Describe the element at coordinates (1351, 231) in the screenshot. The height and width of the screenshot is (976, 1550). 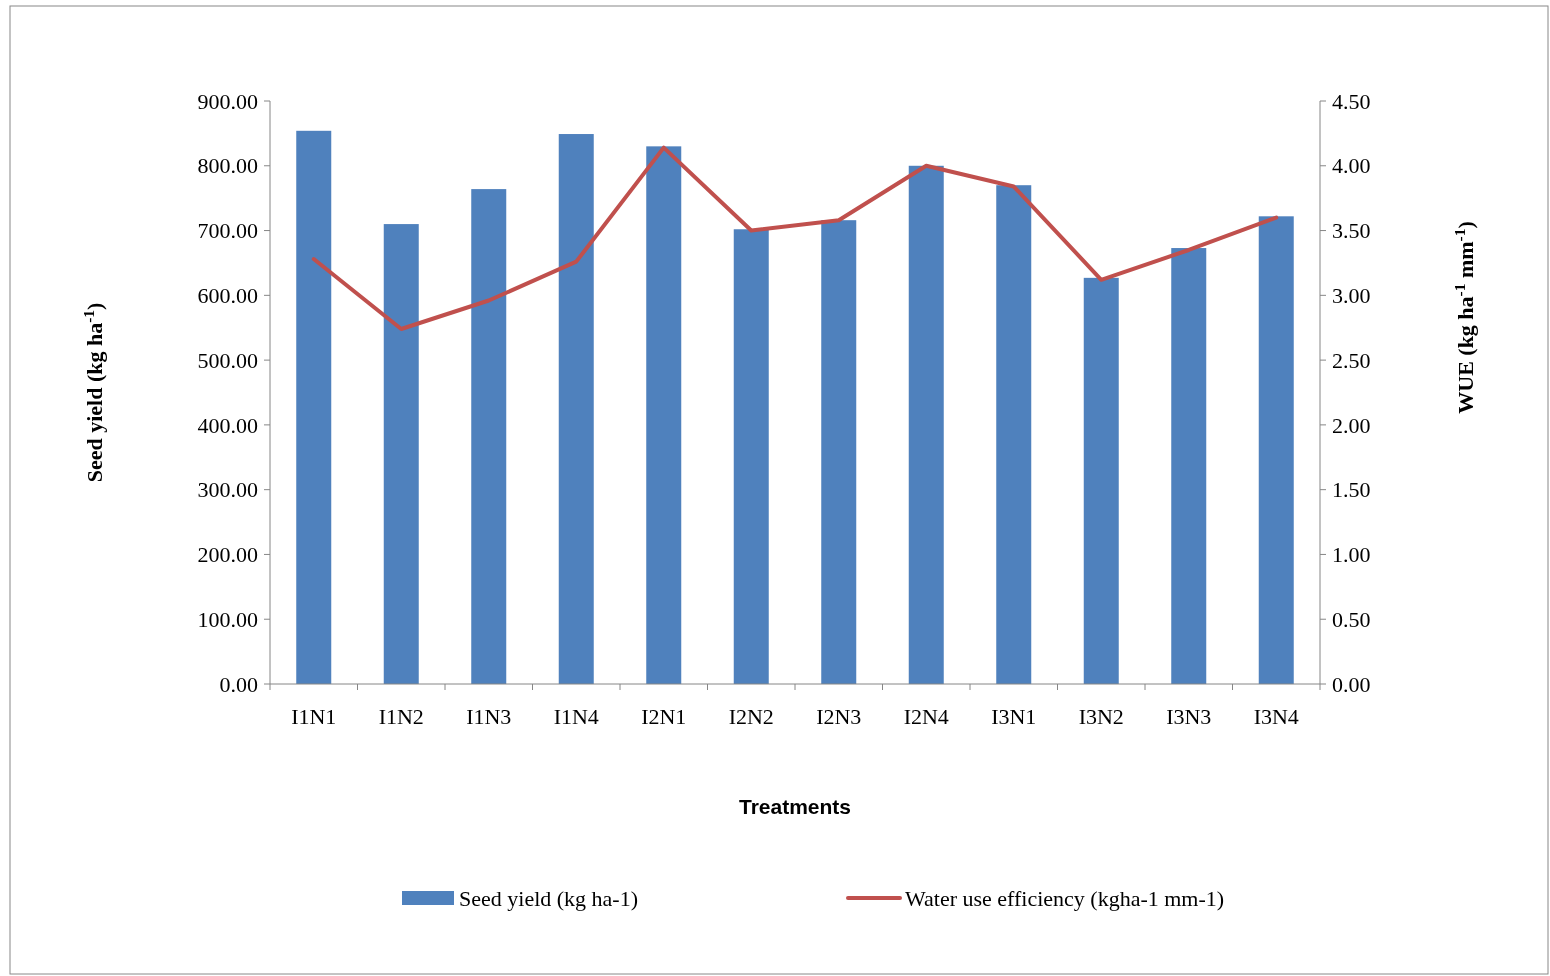
I see `y2-tick-label: 3.50` at that location.